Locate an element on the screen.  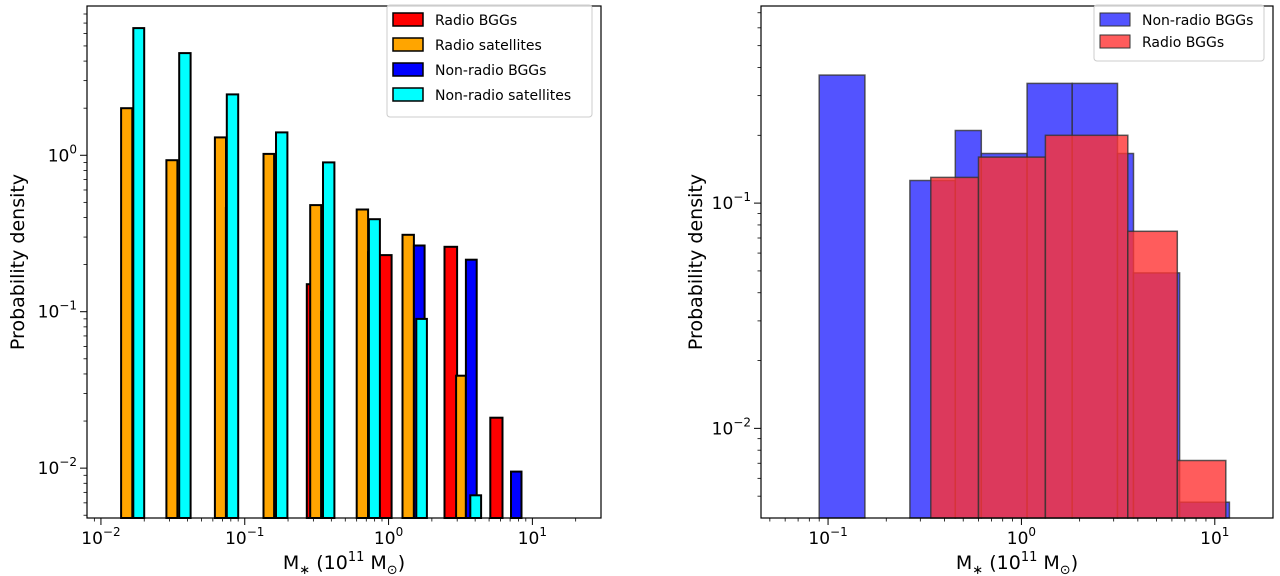
legend-entry: Radio satellites is located at coordinates (488, 46).